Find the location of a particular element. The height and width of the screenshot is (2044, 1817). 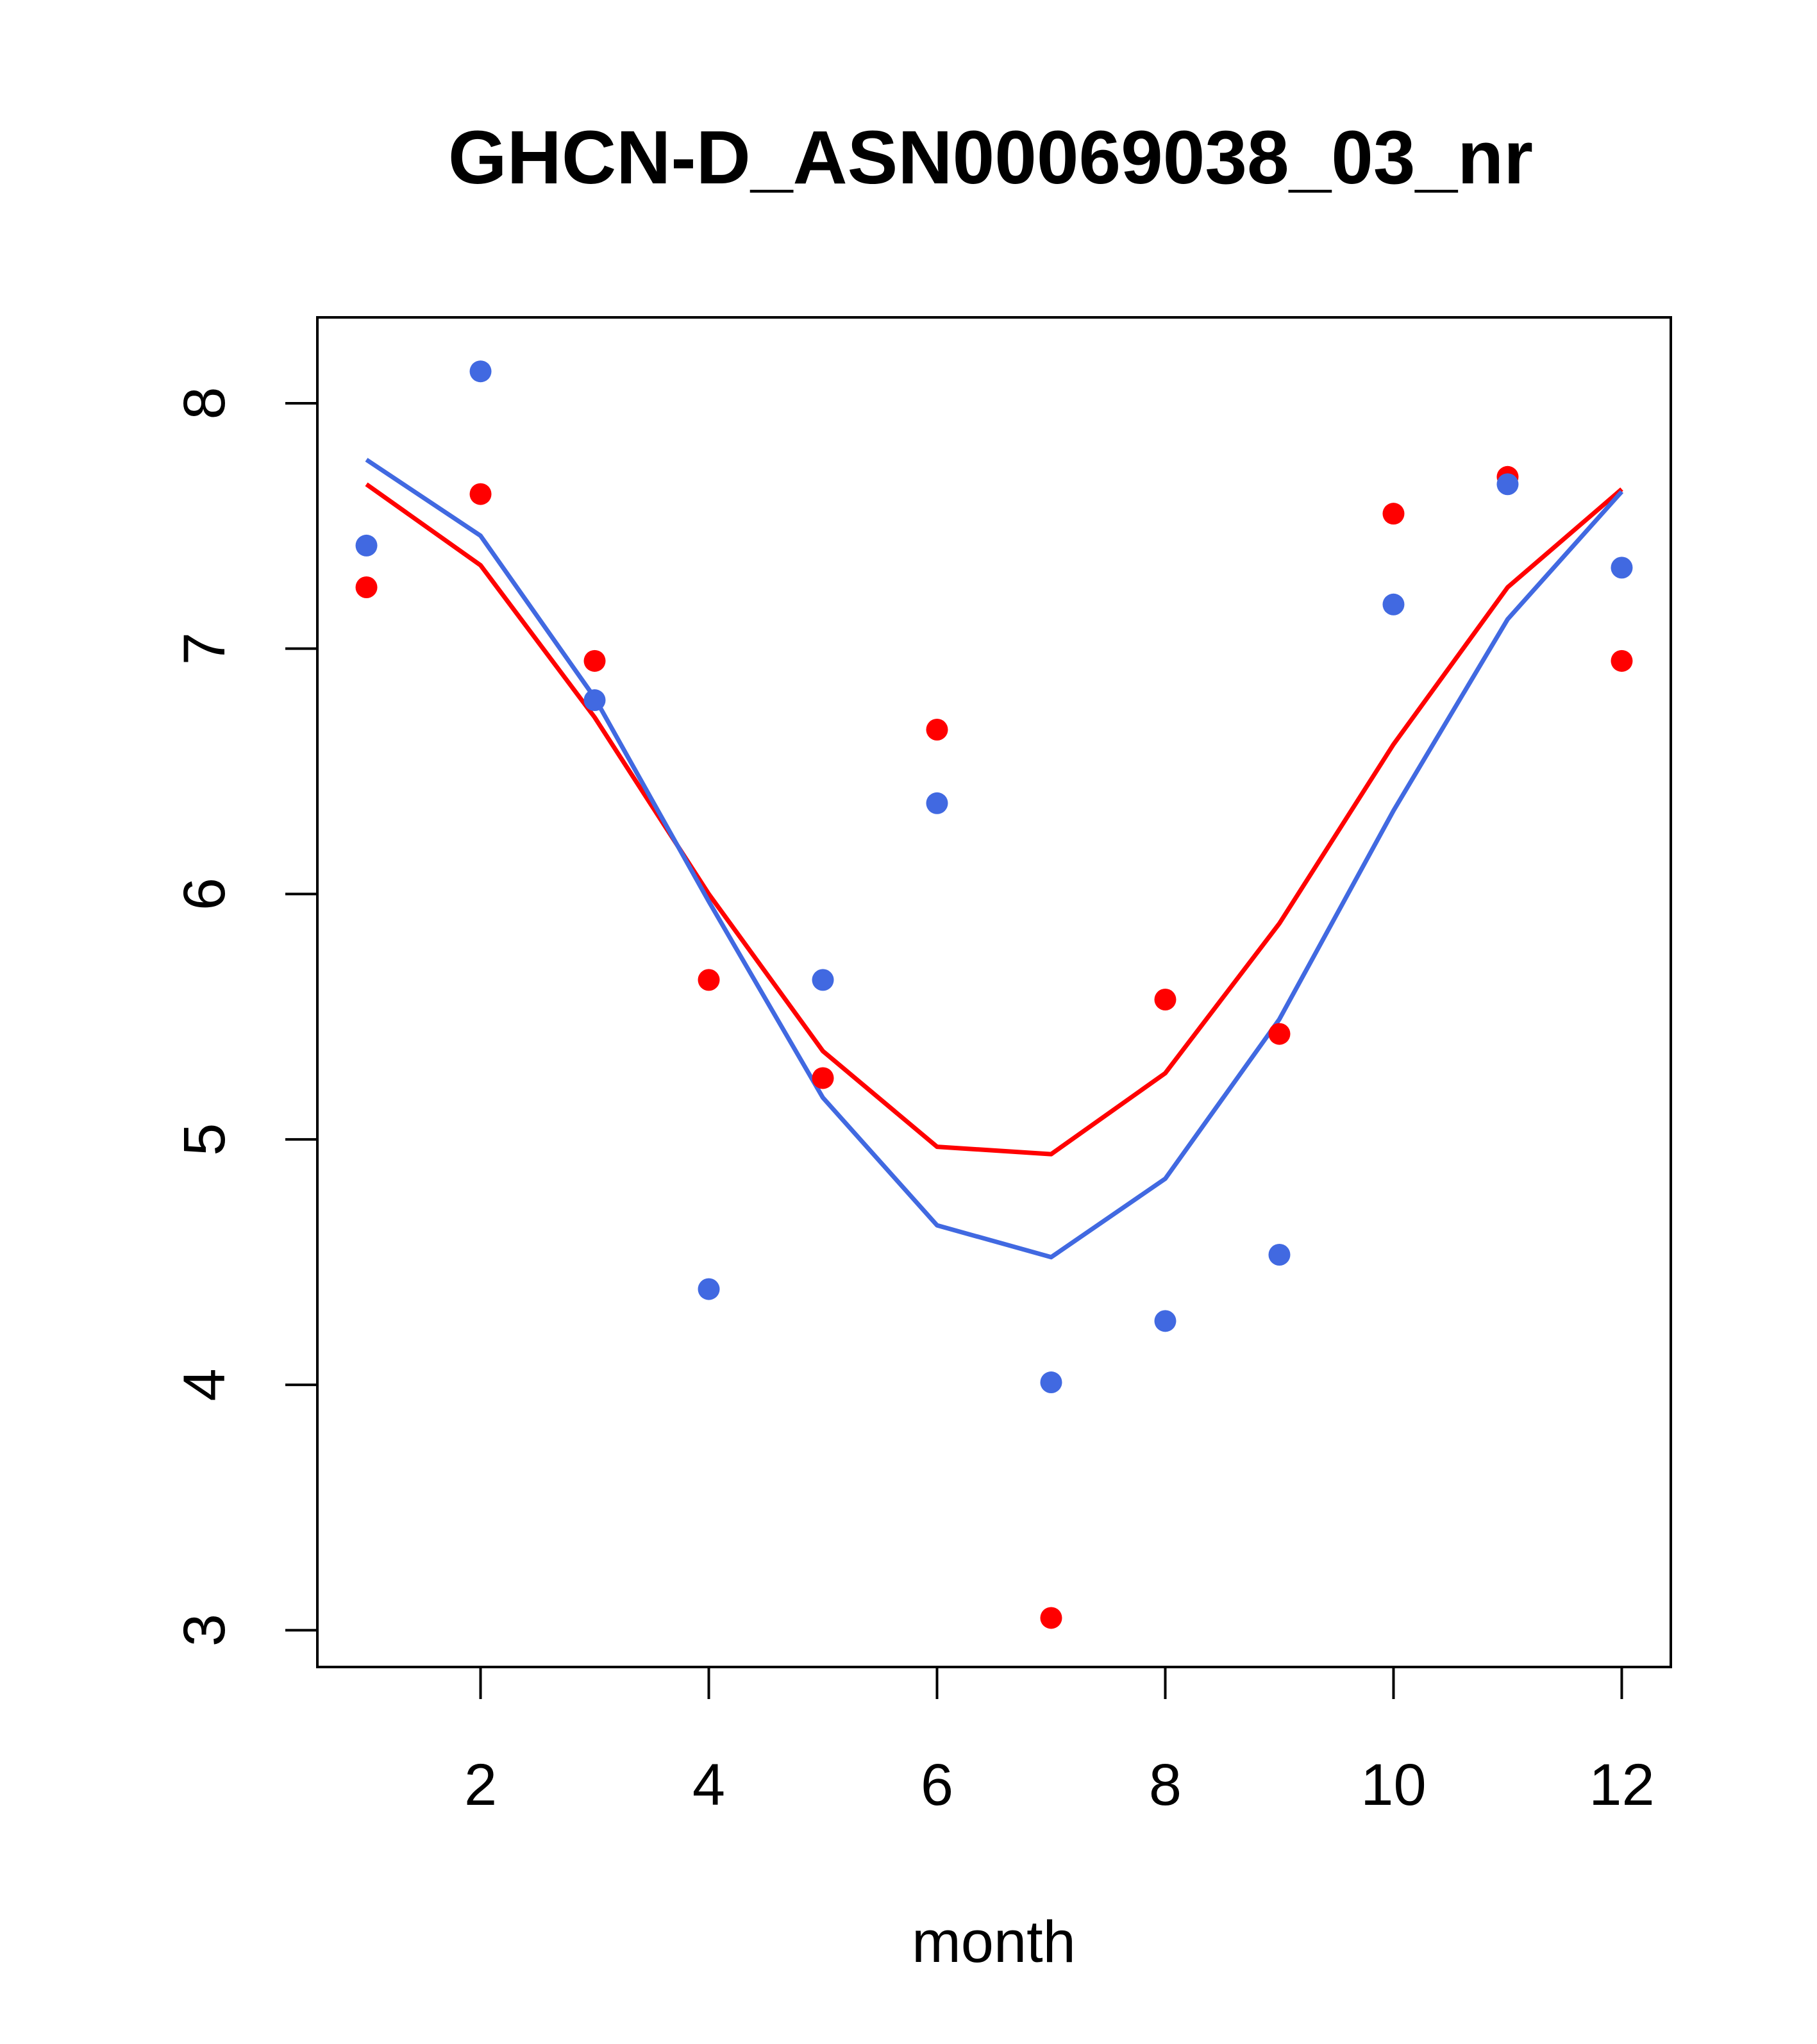

x-tick-label: 10 is located at coordinates (1393, 1785).